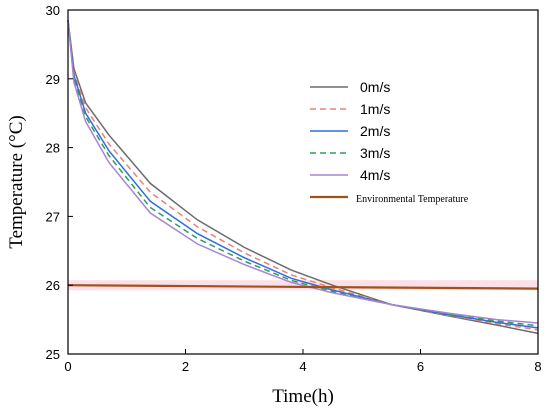 This screenshot has height=414, width=550. Describe the element at coordinates (67, 366) in the screenshot. I see `x-tick-label: 0` at that location.